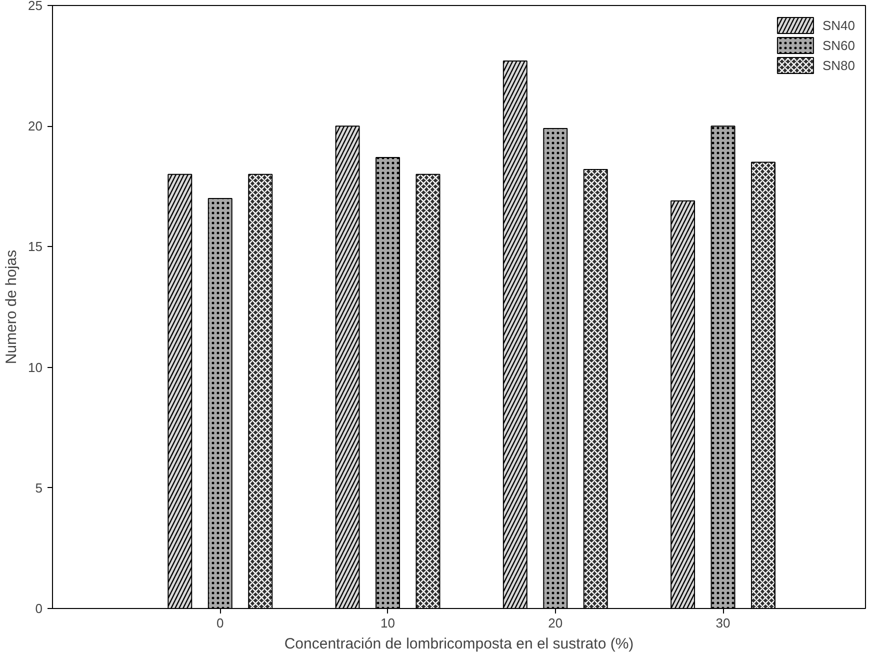 The width and height of the screenshot is (878, 663). Describe the element at coordinates (838, 65) in the screenshot. I see `legend-label: SN80` at that location.